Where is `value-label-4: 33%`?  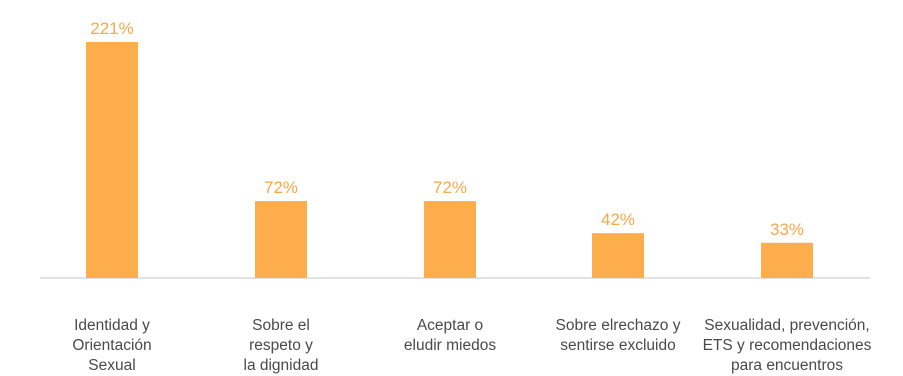
value-label-4: 33% is located at coordinates (787, 229).